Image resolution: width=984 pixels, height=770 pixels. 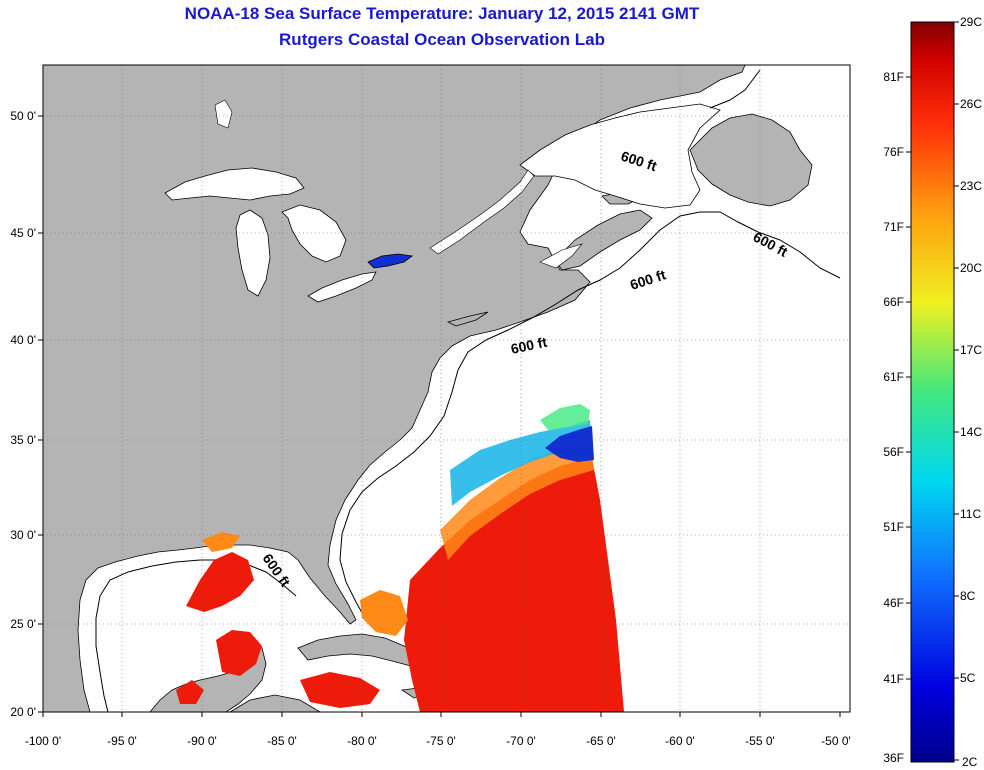 I want to click on sst-field-warm, so click(x=514, y=585).